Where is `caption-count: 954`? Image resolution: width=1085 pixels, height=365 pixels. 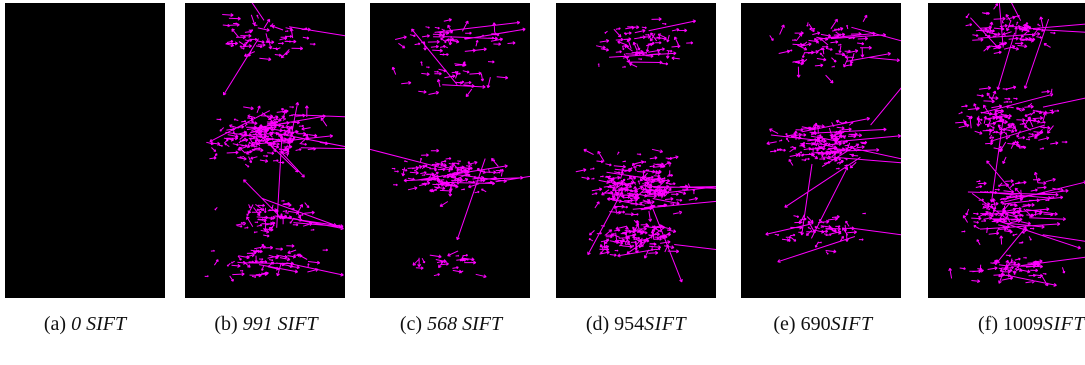 caption-count: 954 is located at coordinates (629, 324).